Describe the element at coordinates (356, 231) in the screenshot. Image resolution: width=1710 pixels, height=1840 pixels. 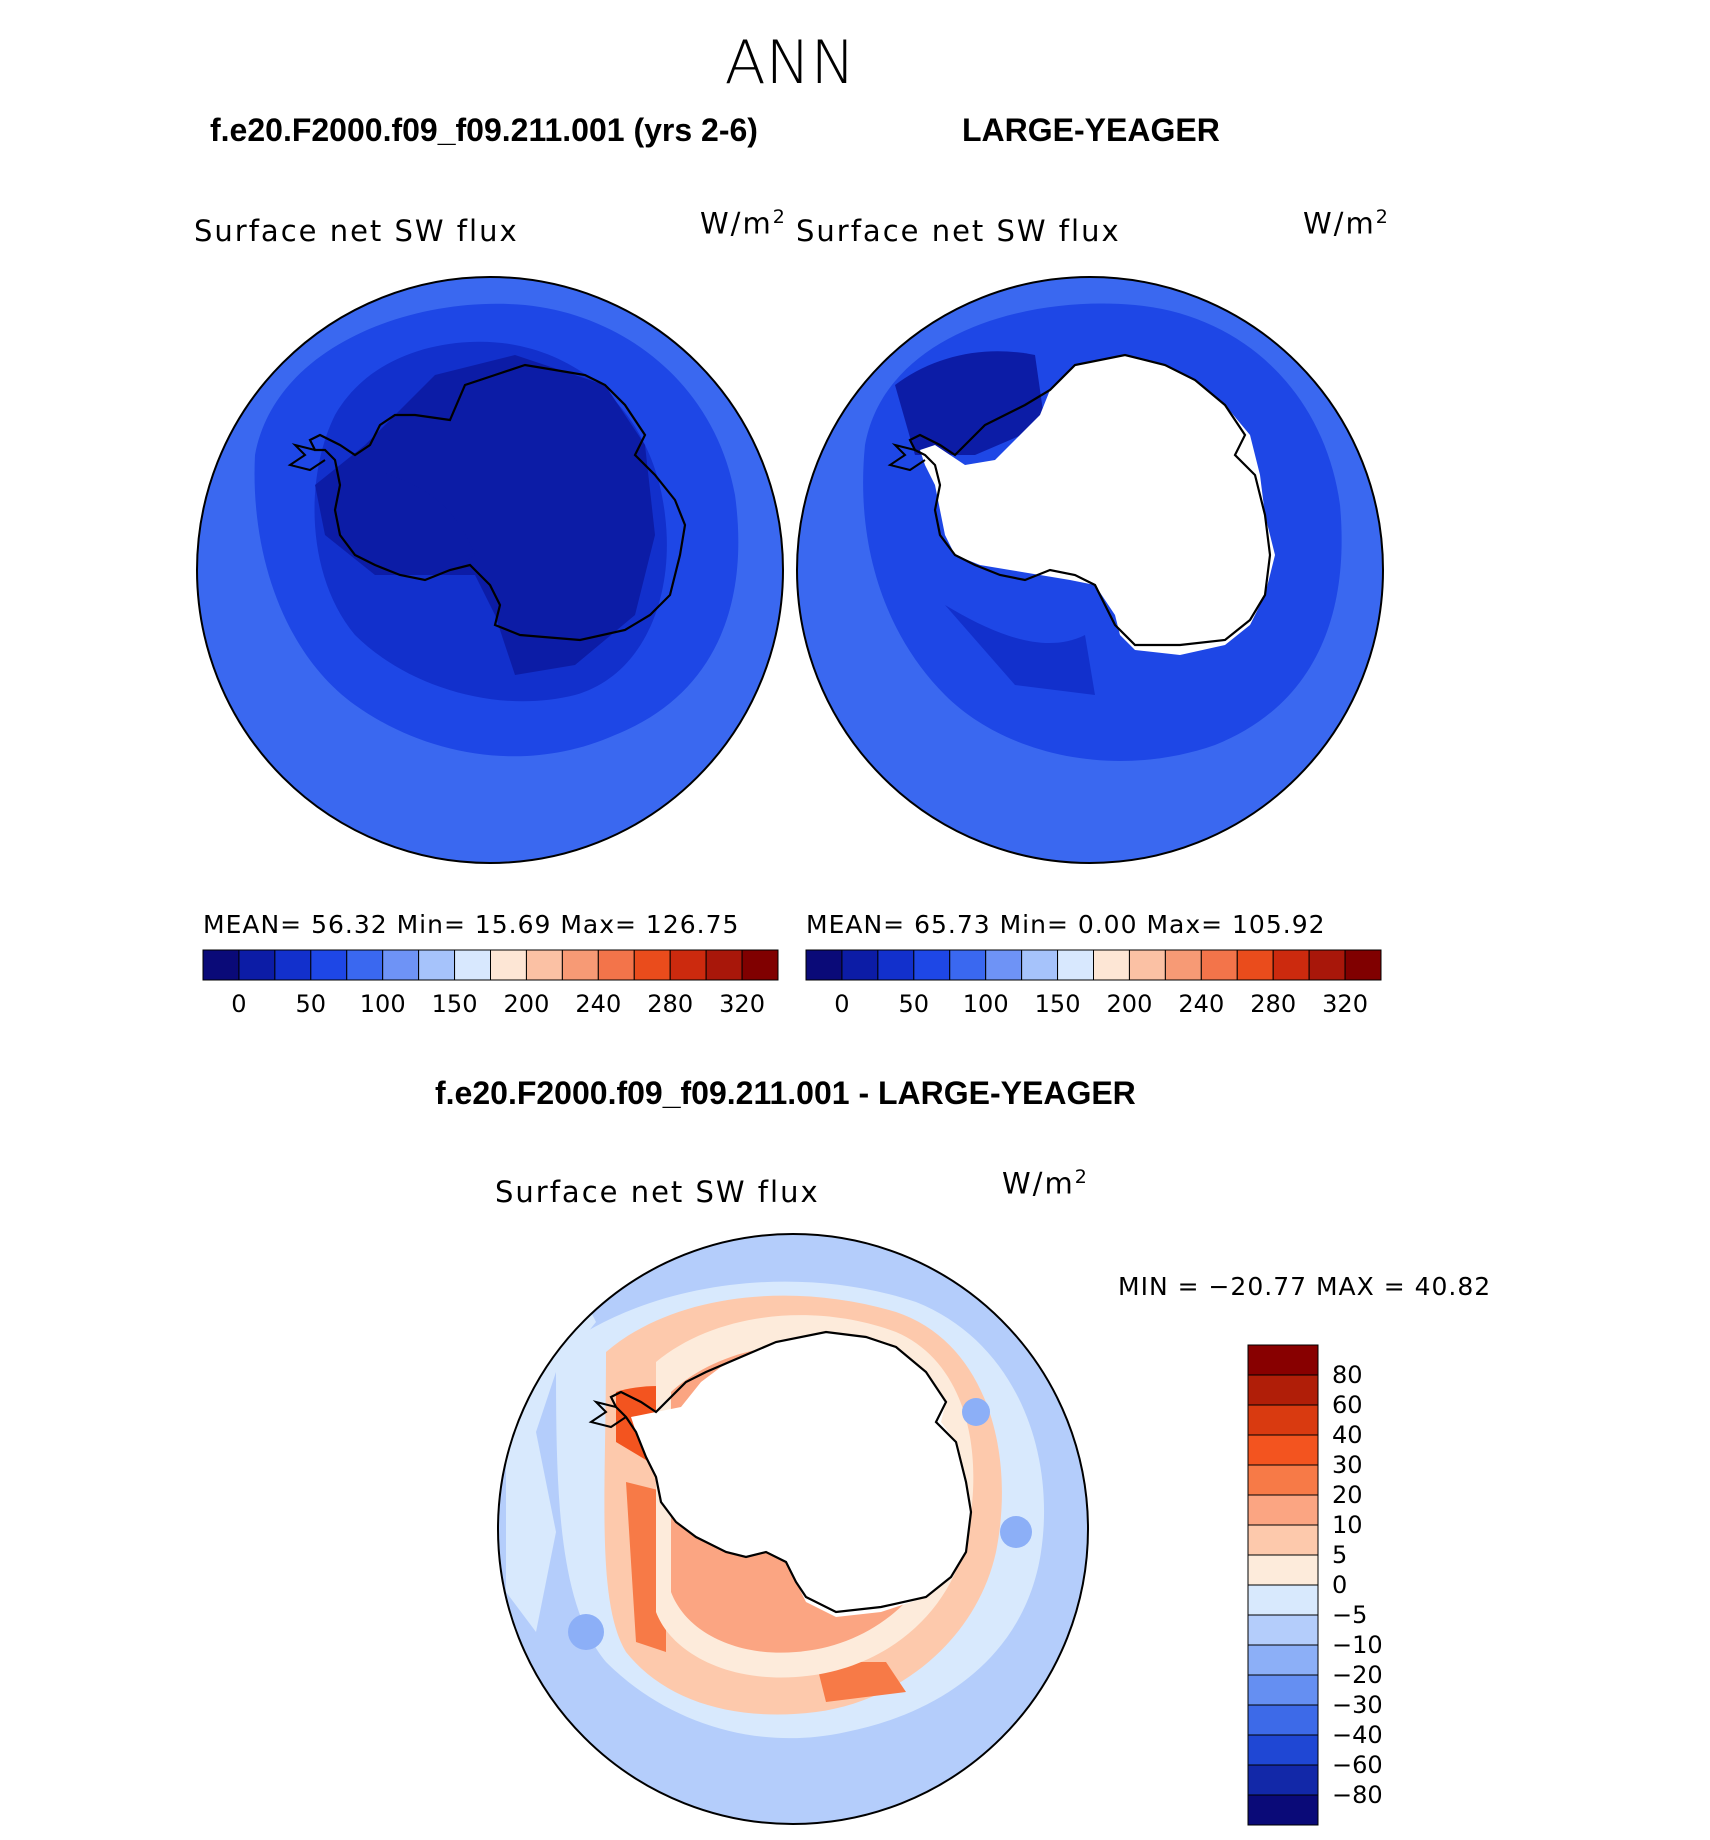
I see `panel1-label: Surface net SW flux` at that location.